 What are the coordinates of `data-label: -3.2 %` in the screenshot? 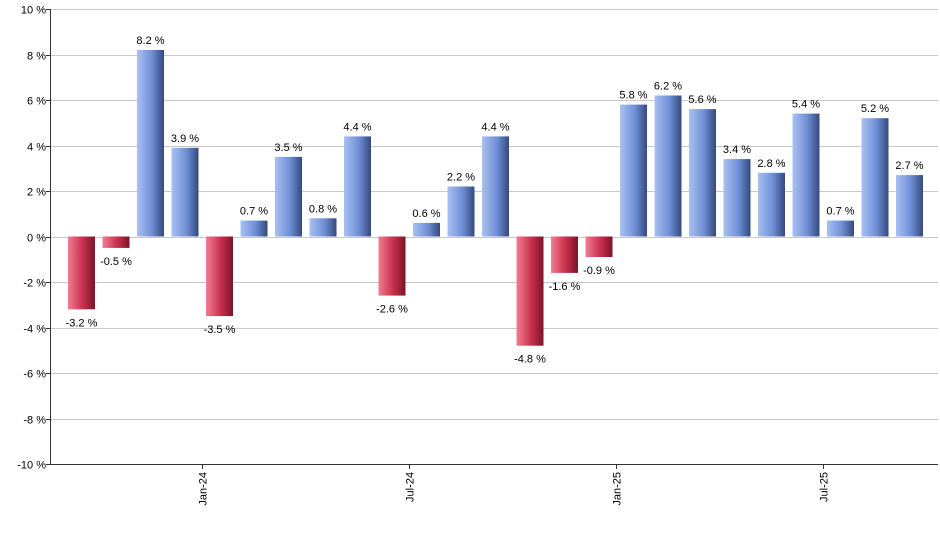 It's located at (82, 323).